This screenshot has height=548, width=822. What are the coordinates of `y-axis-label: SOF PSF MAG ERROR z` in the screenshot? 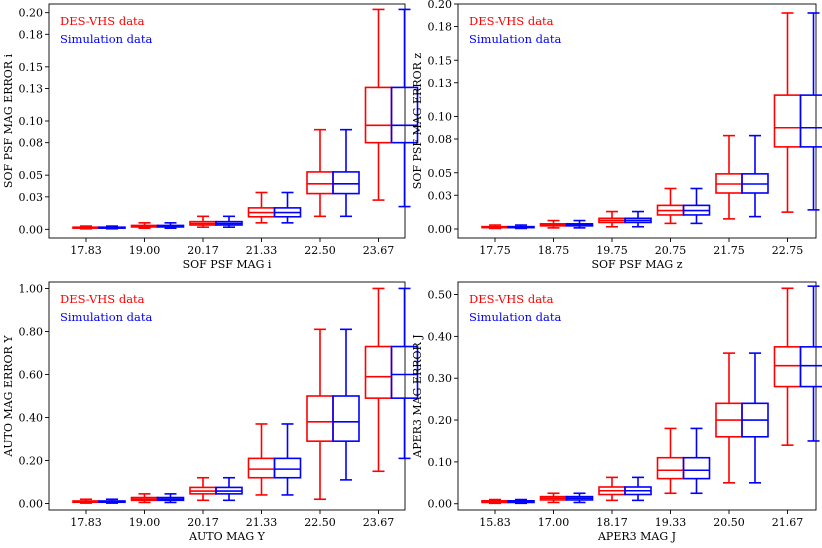 It's located at (417, 121).